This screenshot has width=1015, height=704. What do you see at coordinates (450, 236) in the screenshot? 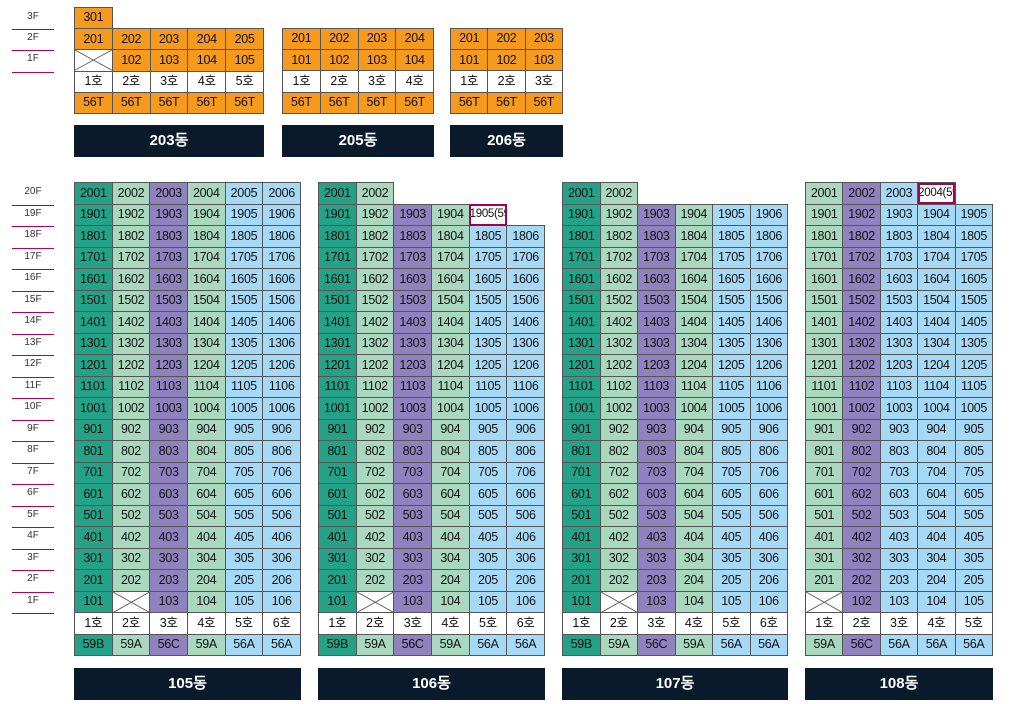
I see `unit-cell: 1804` at bounding box center [450, 236].